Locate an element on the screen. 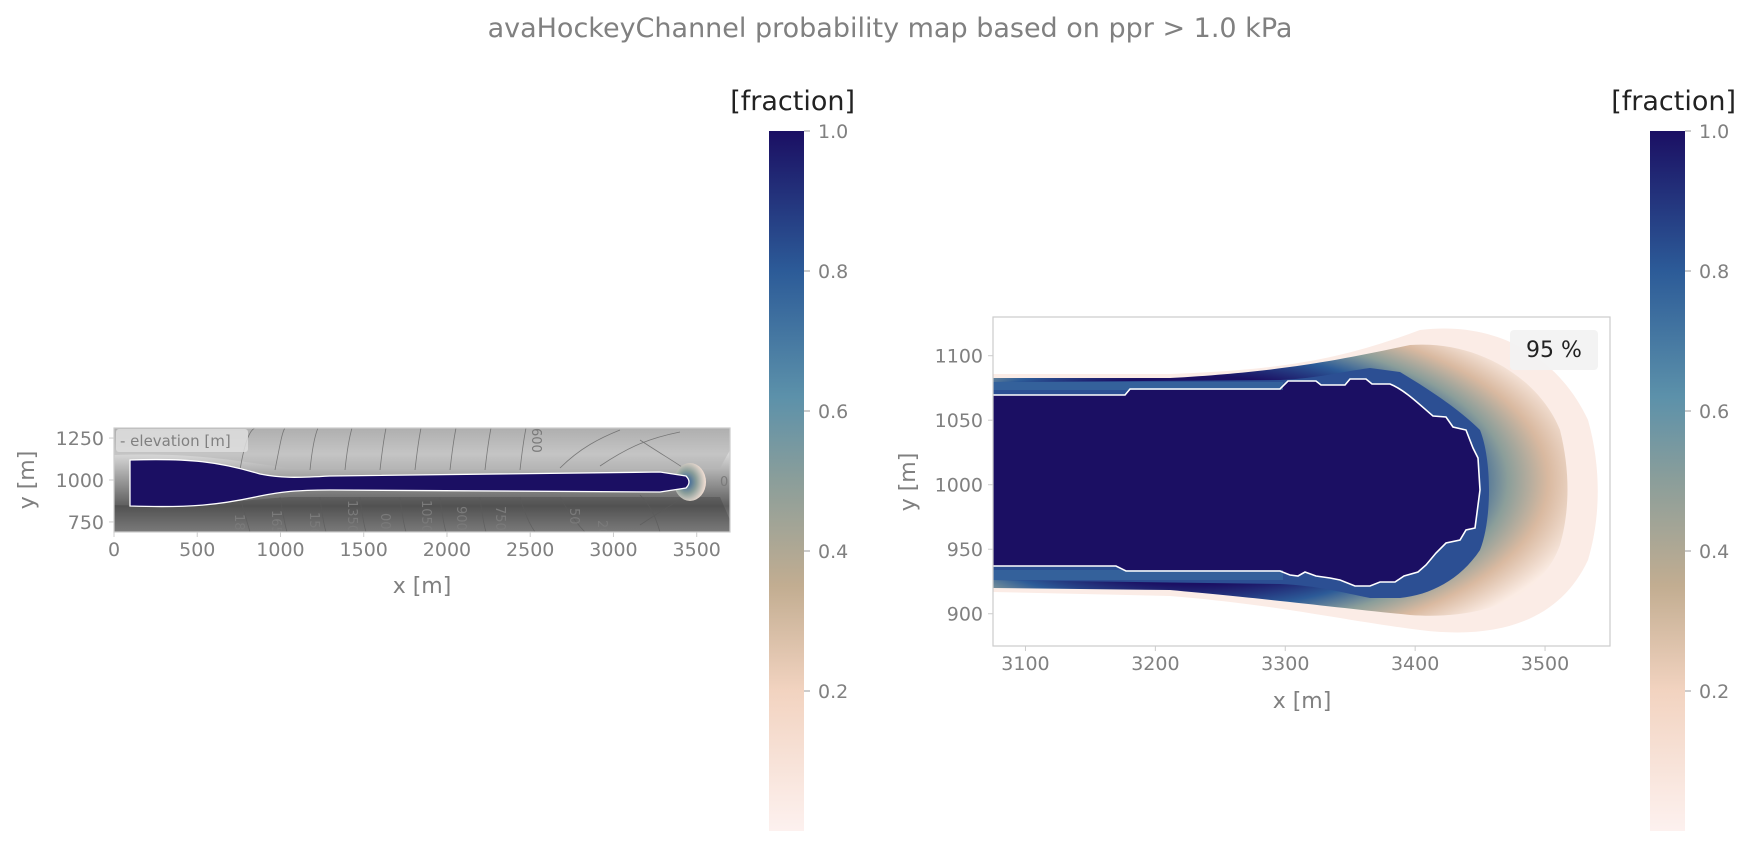 The height and width of the screenshot is (846, 1747). zoom-left-sliver-bottom is located at coordinates (1138, 575).